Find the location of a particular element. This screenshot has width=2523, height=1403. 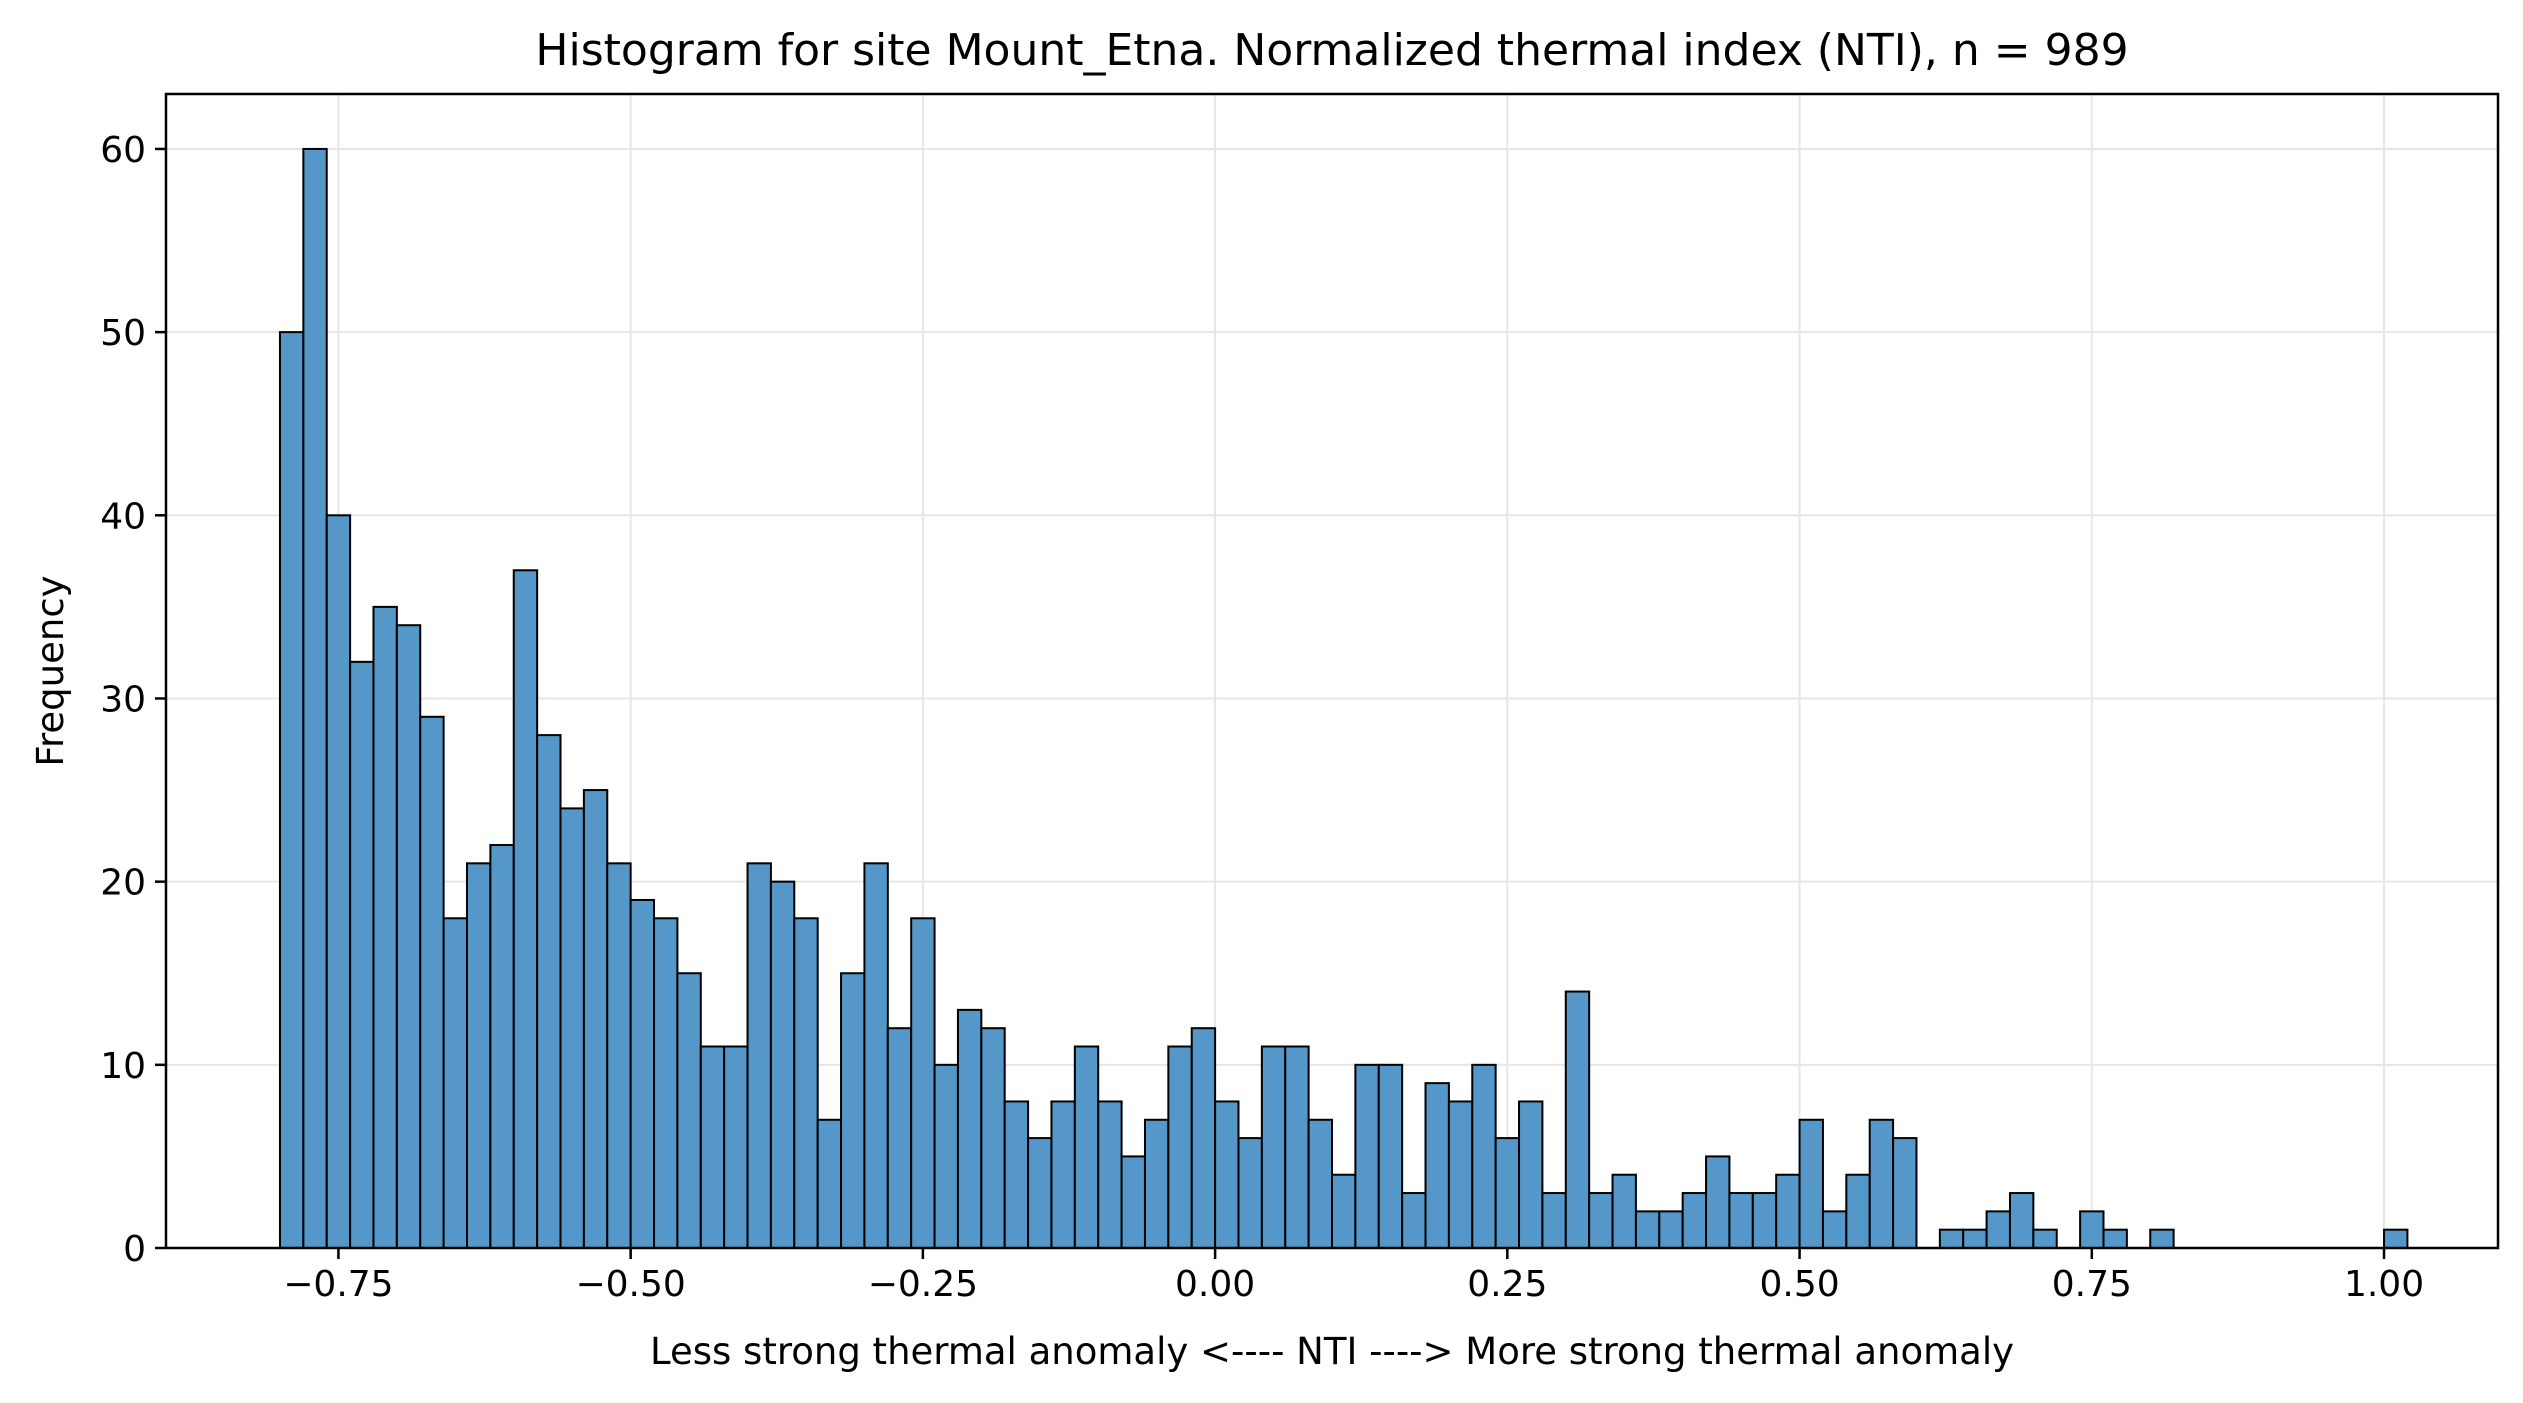

x-tick-label: 0.25 is located at coordinates (1507, 1284).